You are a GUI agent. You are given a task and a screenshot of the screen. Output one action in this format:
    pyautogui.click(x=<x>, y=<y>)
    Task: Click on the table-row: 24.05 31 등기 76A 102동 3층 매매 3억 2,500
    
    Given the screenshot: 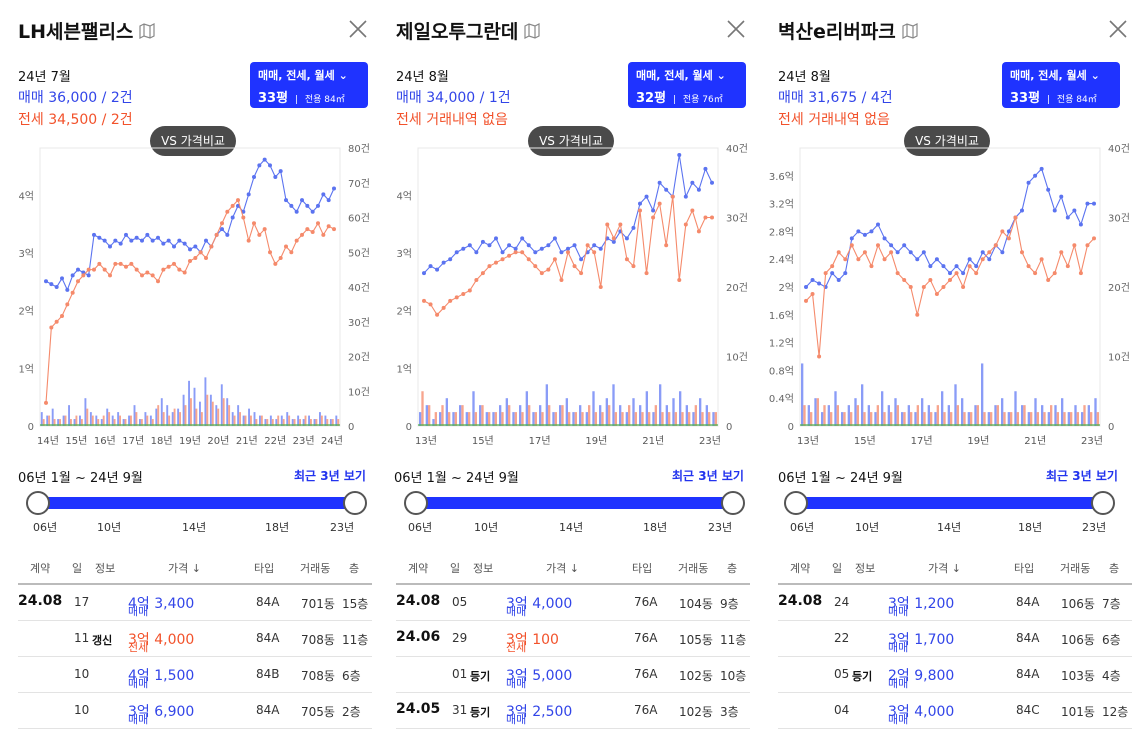 What is the action you would take?
    pyautogui.click(x=573, y=711)
    